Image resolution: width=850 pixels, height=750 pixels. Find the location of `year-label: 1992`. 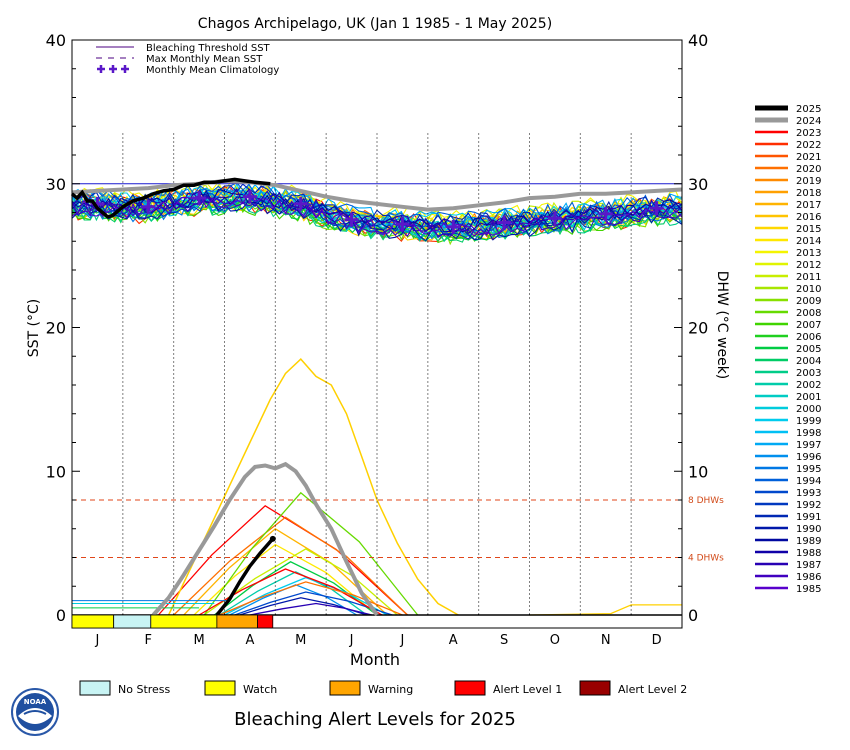

year-label: 1992 is located at coordinates (808, 505).